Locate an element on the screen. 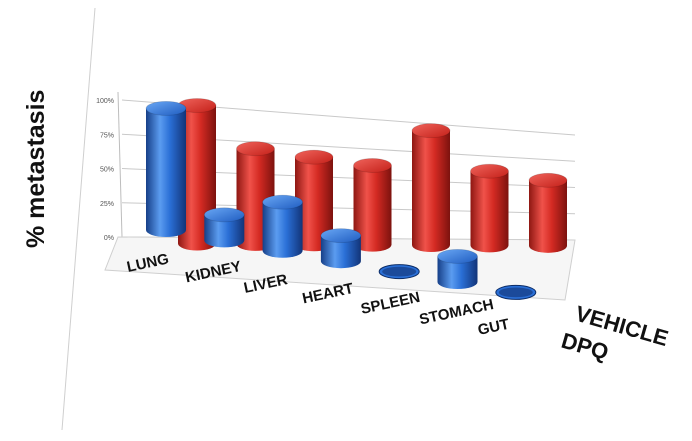  y-tick-labels: 0% 25% 50% 75% 100% is located at coordinates (105, 170).